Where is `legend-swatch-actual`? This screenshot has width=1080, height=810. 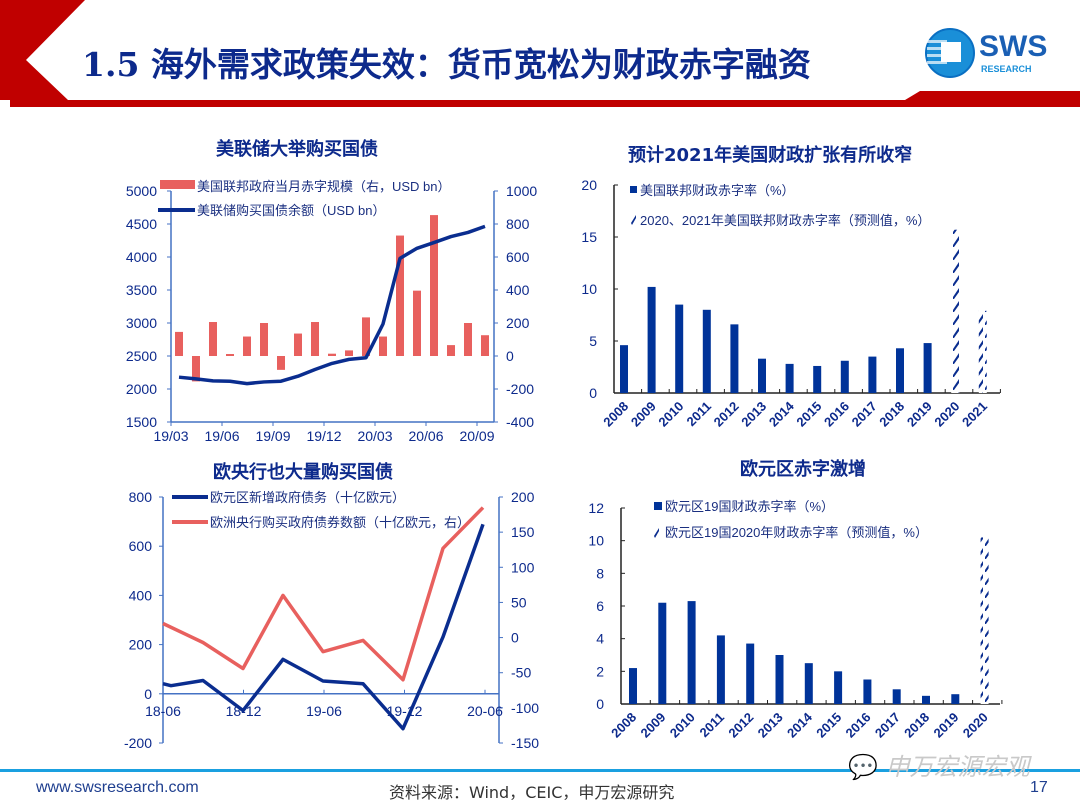 legend-swatch-actual is located at coordinates (633, 189).